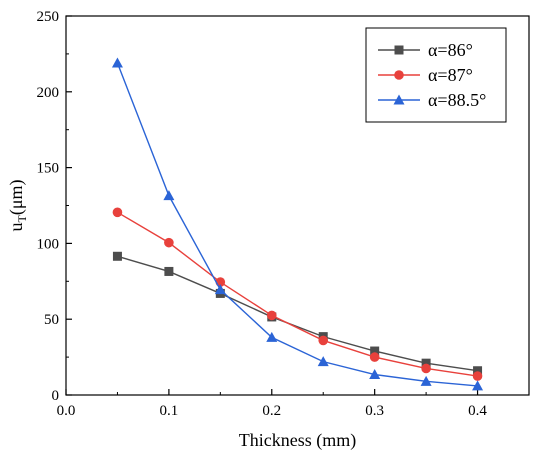 This screenshot has width=550, height=456. What do you see at coordinates (56, 396) in the screenshot?
I see `y-tick-label: 0` at bounding box center [56, 396].